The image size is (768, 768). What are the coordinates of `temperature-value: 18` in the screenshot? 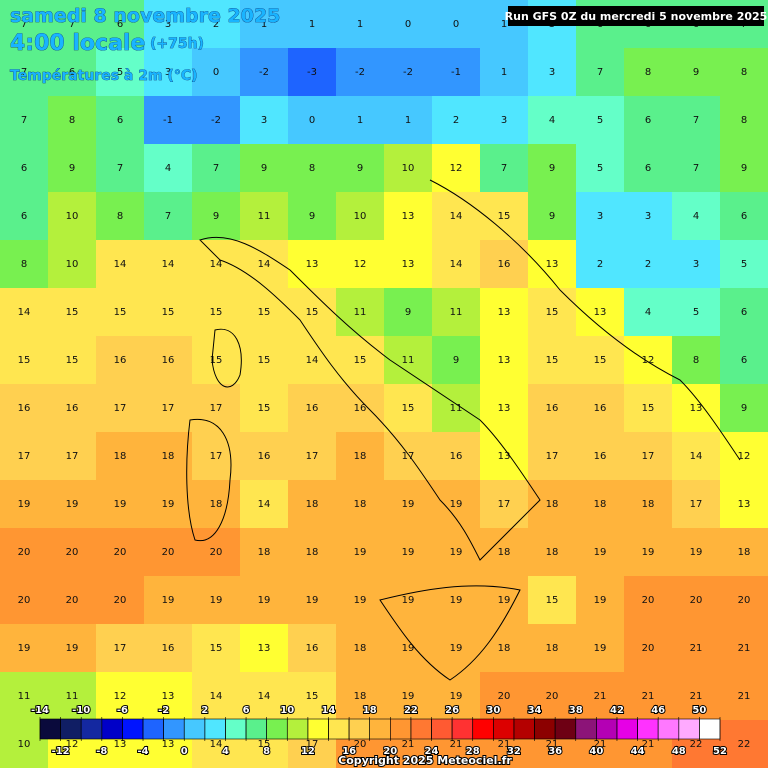 It's located at (120, 456).